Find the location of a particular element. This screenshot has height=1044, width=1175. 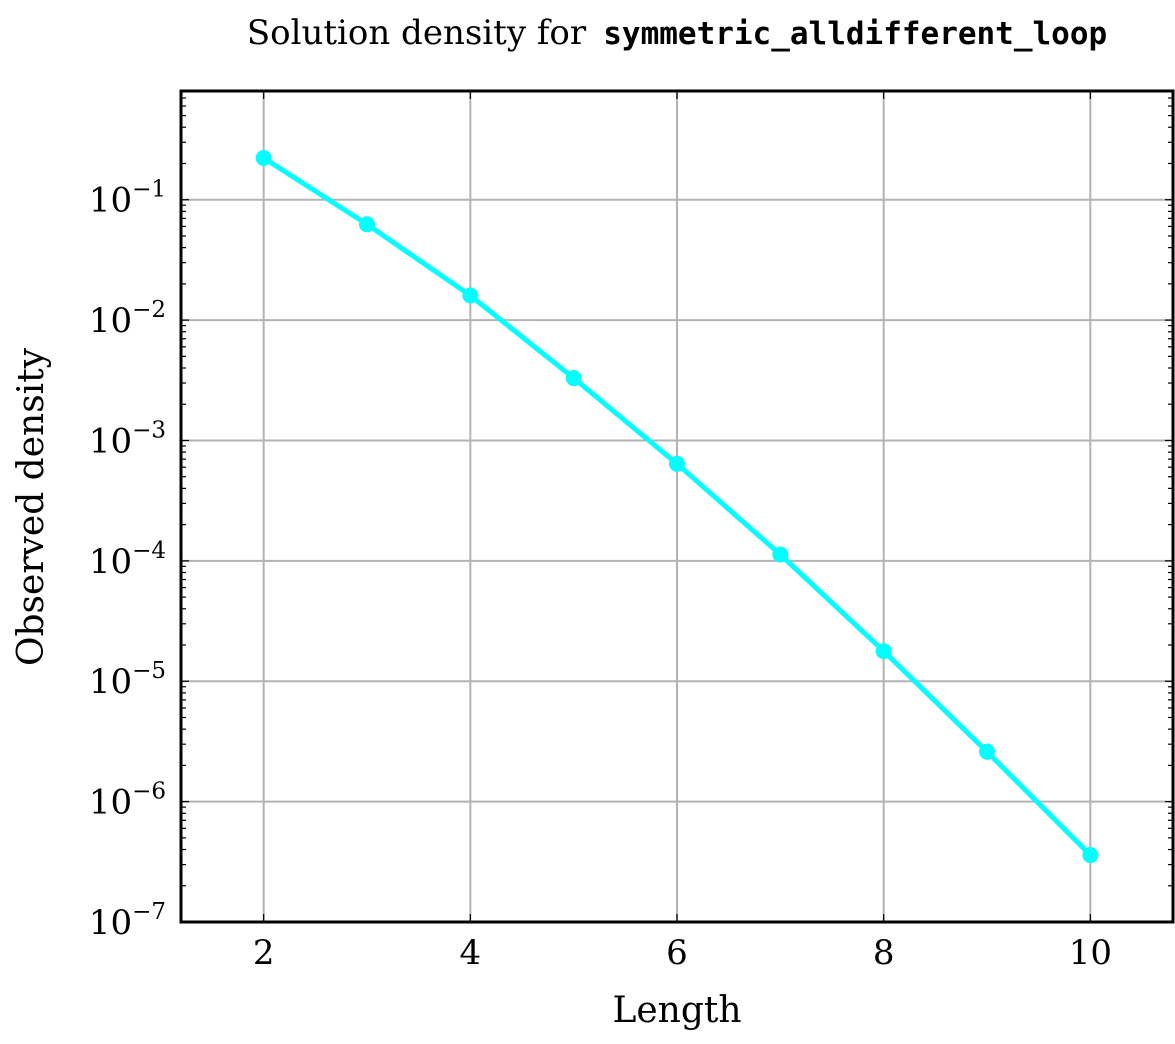

y-tick-exponent: −7 is located at coordinates (149, 912).